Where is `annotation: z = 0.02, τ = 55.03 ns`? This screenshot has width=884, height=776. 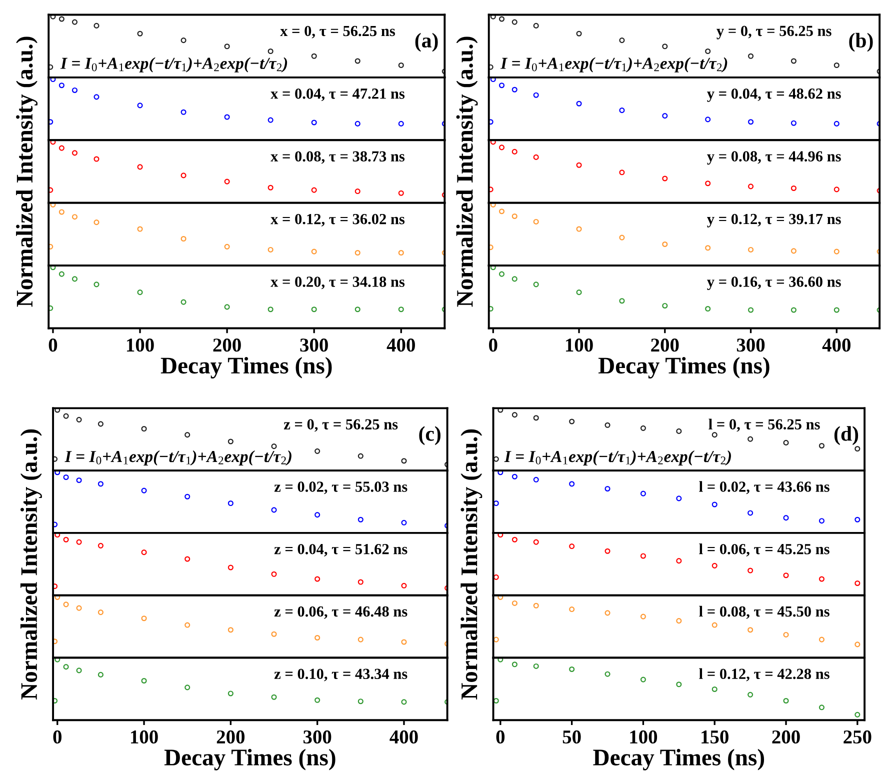 annotation: z = 0.02, τ = 55.03 ns is located at coordinates (341, 488).